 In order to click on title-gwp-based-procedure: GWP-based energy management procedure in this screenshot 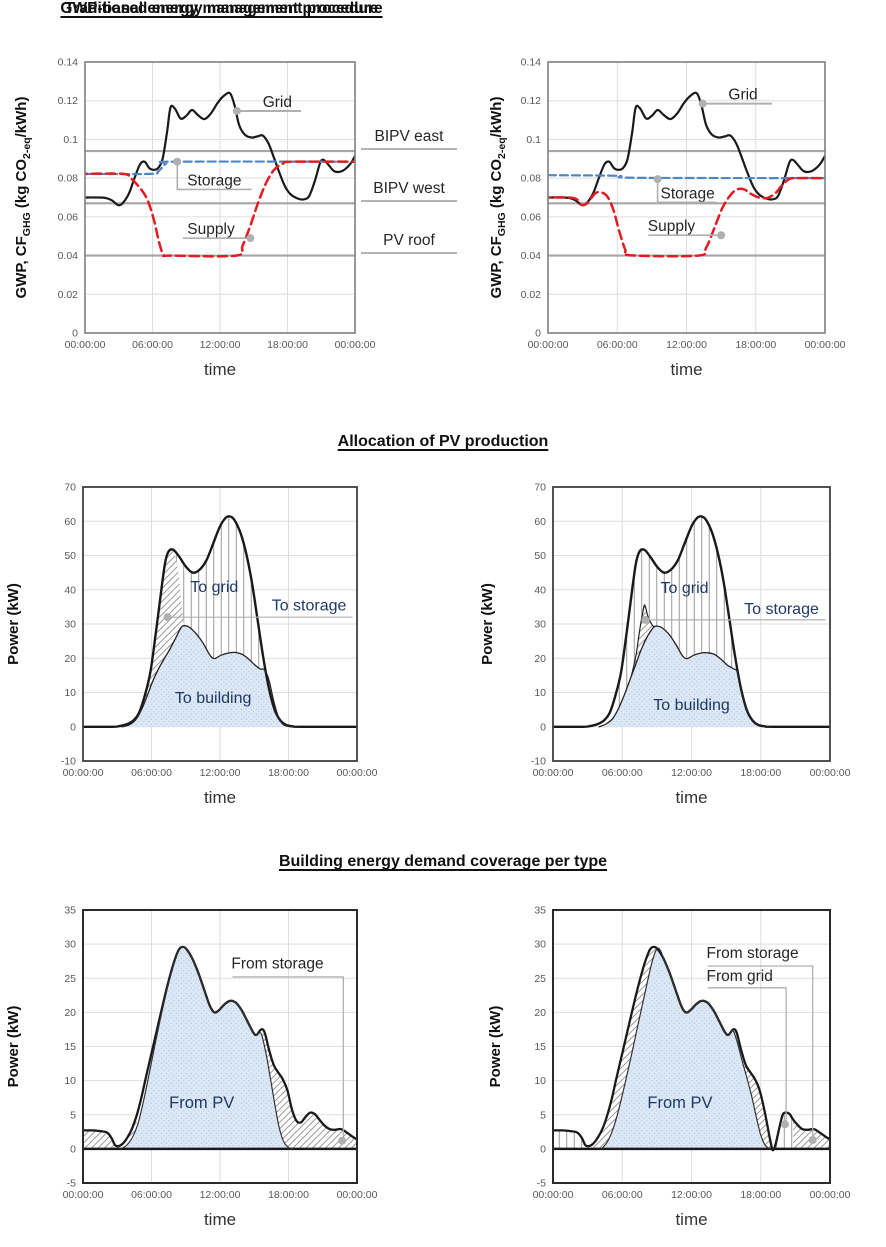, I will do `click(221, 8)`.